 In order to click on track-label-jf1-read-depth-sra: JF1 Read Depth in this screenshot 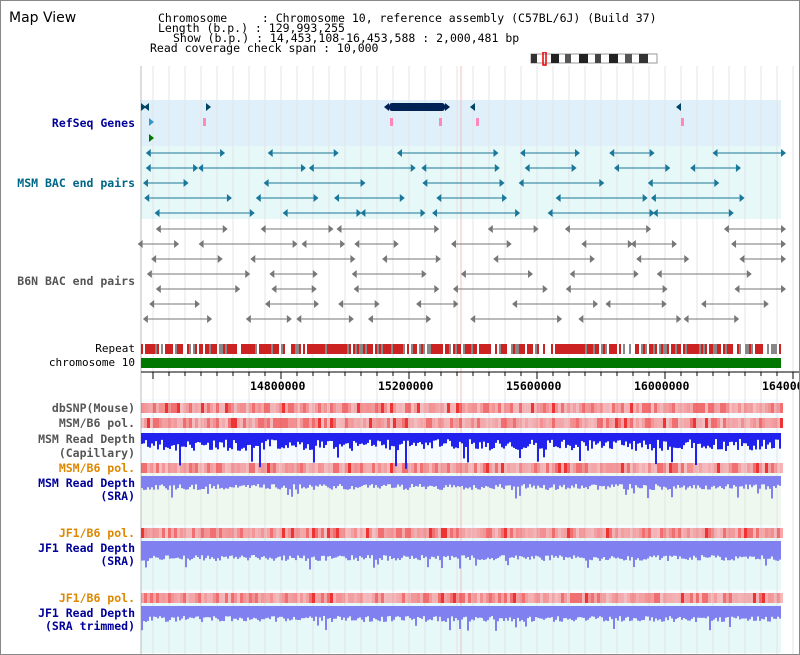, I will do `click(86, 548)`.